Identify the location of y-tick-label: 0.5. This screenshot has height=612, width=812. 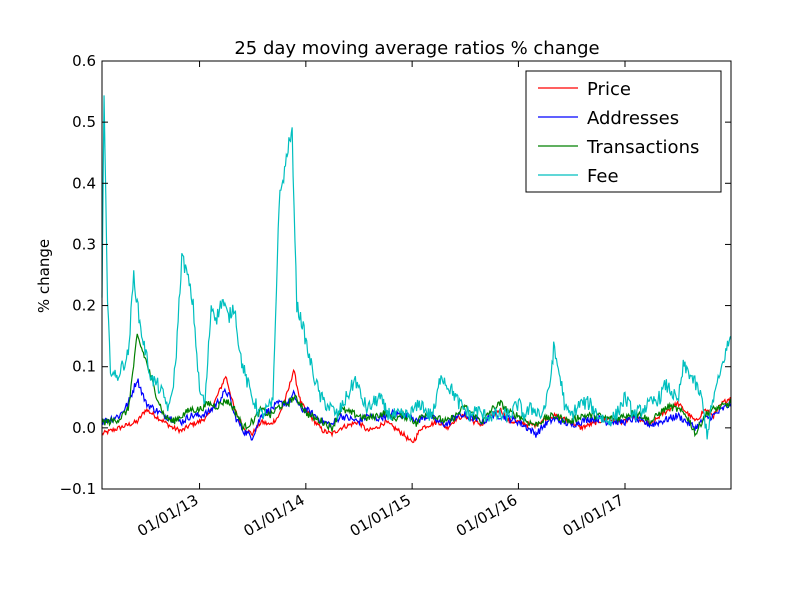
(84, 122).